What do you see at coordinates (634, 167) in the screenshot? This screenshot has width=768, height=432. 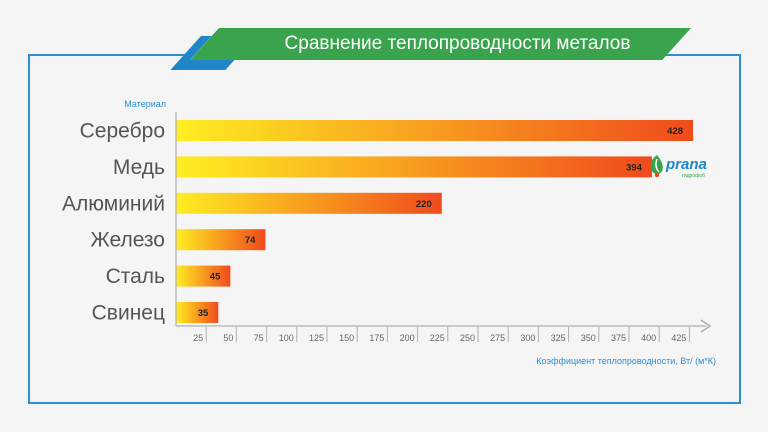 I see `data-label: 394` at bounding box center [634, 167].